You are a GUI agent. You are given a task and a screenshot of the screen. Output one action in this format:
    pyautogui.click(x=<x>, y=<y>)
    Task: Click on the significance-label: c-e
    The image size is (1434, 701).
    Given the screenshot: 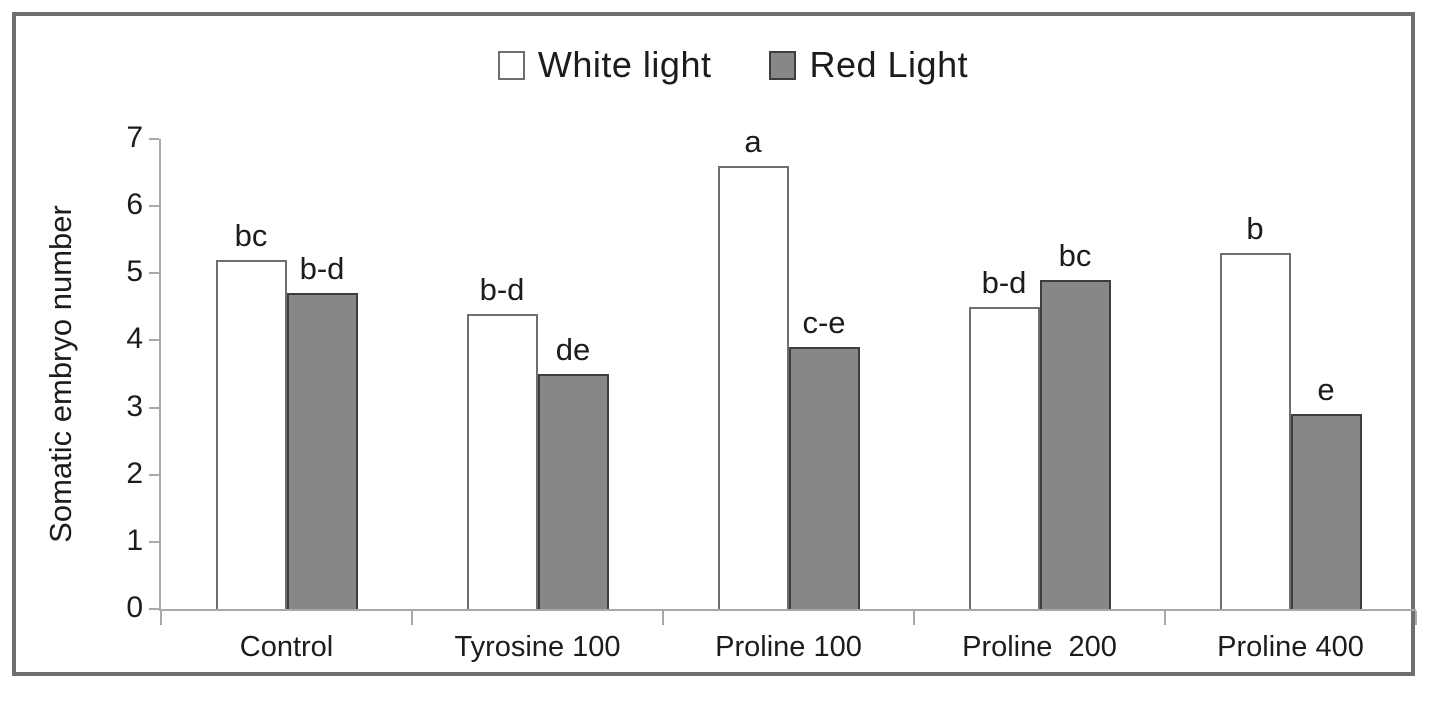 What is the action you would take?
    pyautogui.click(x=824, y=323)
    